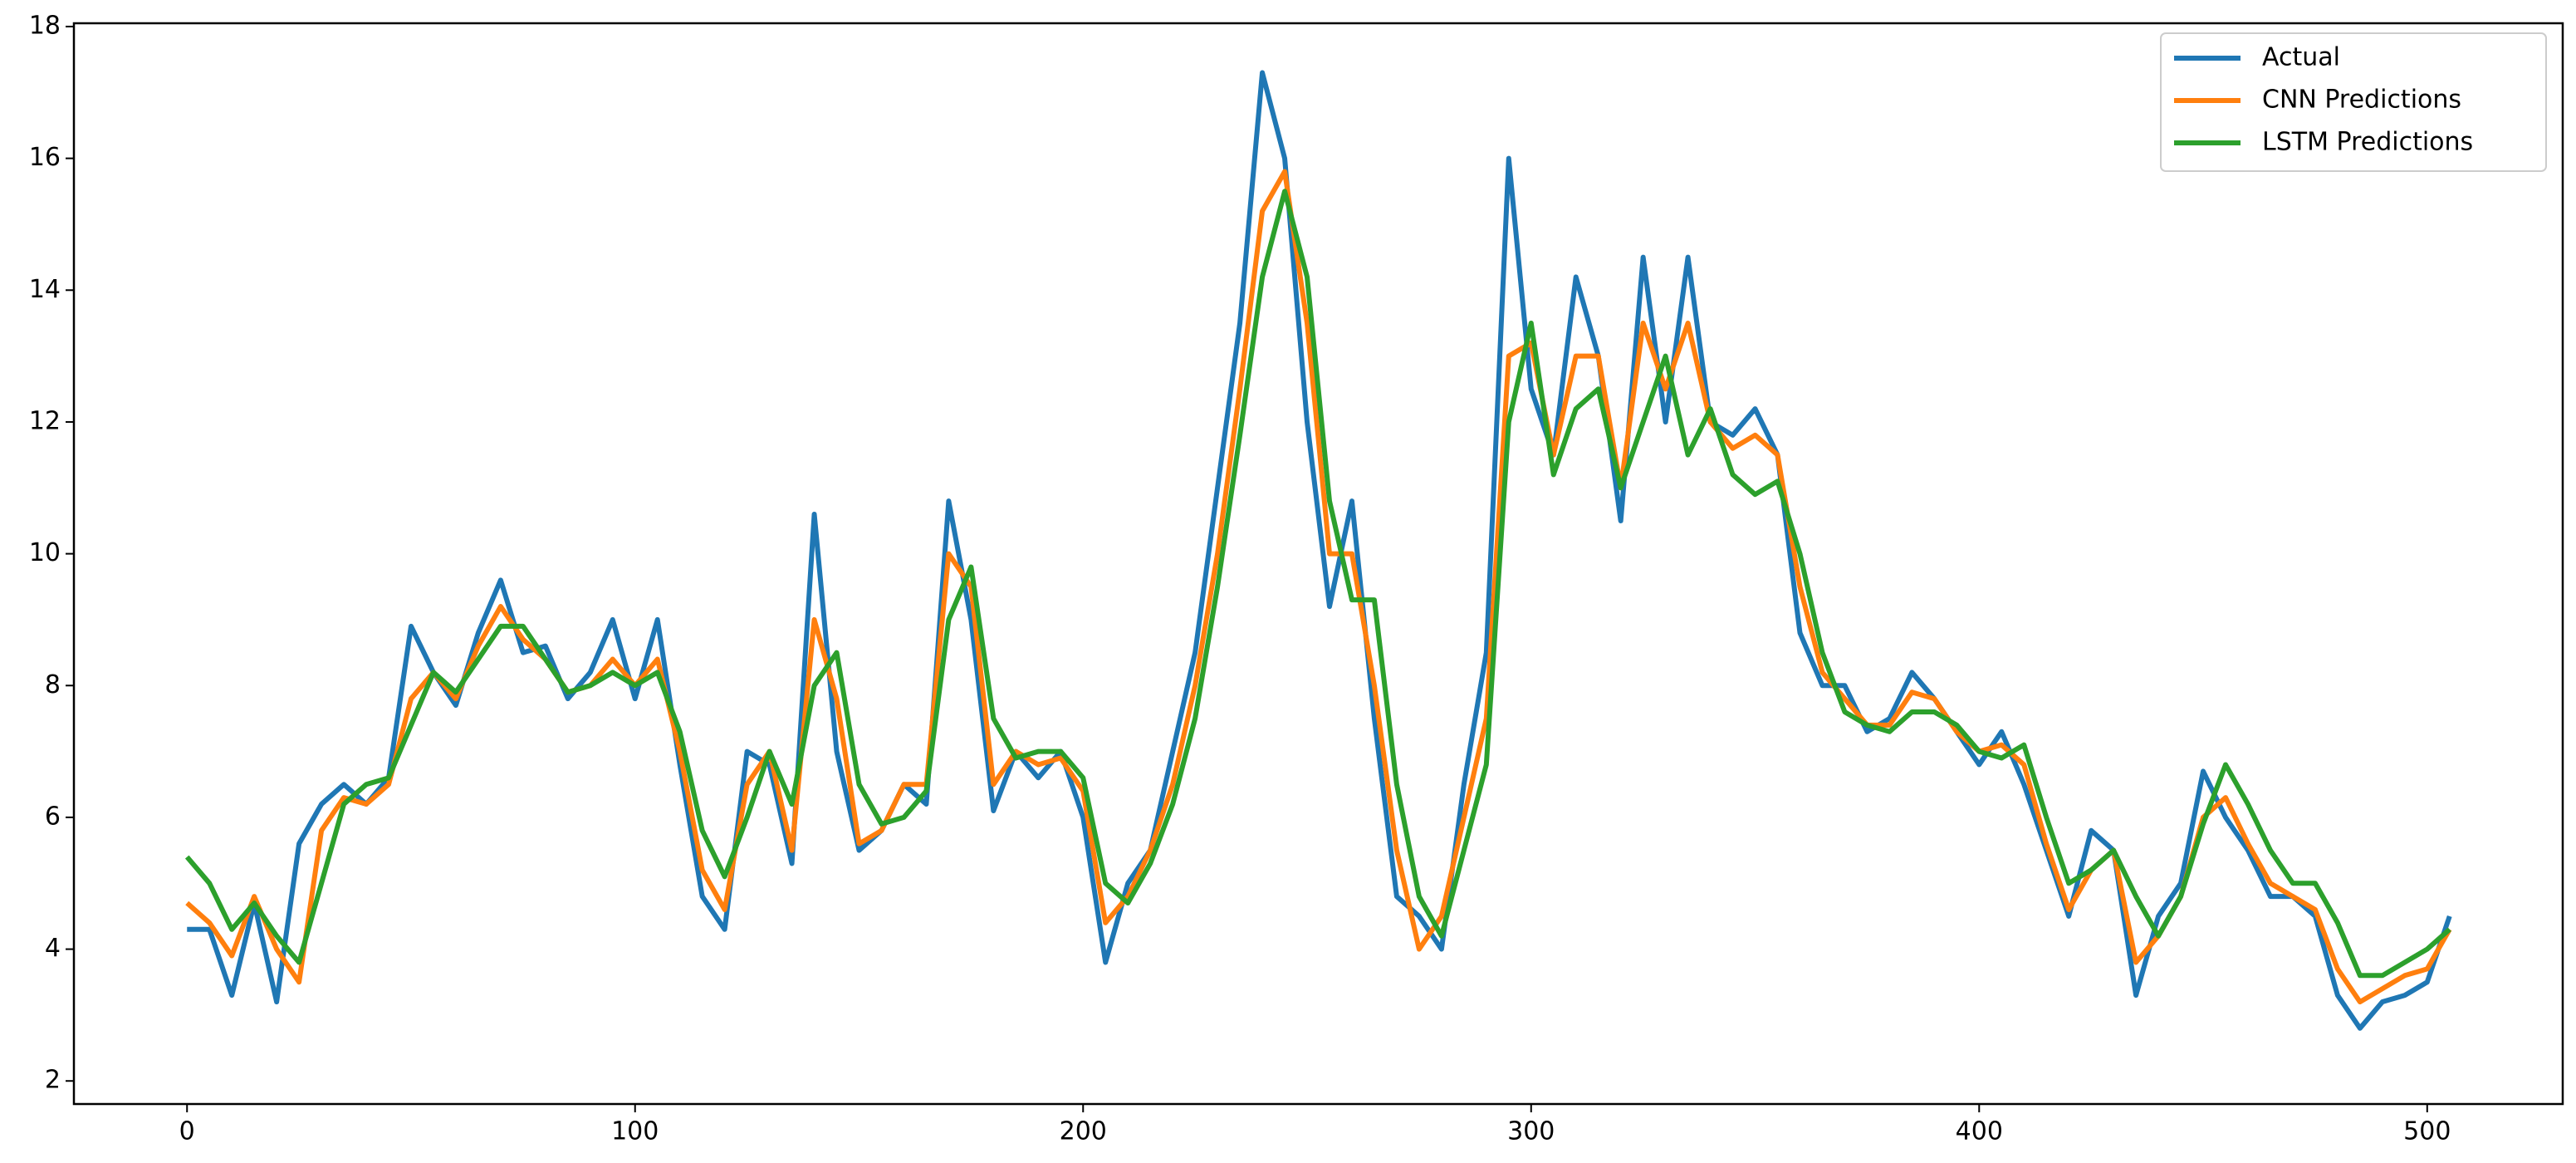 The height and width of the screenshot is (1163, 2576). I want to click on x-tick-label: 0, so click(187, 1131).